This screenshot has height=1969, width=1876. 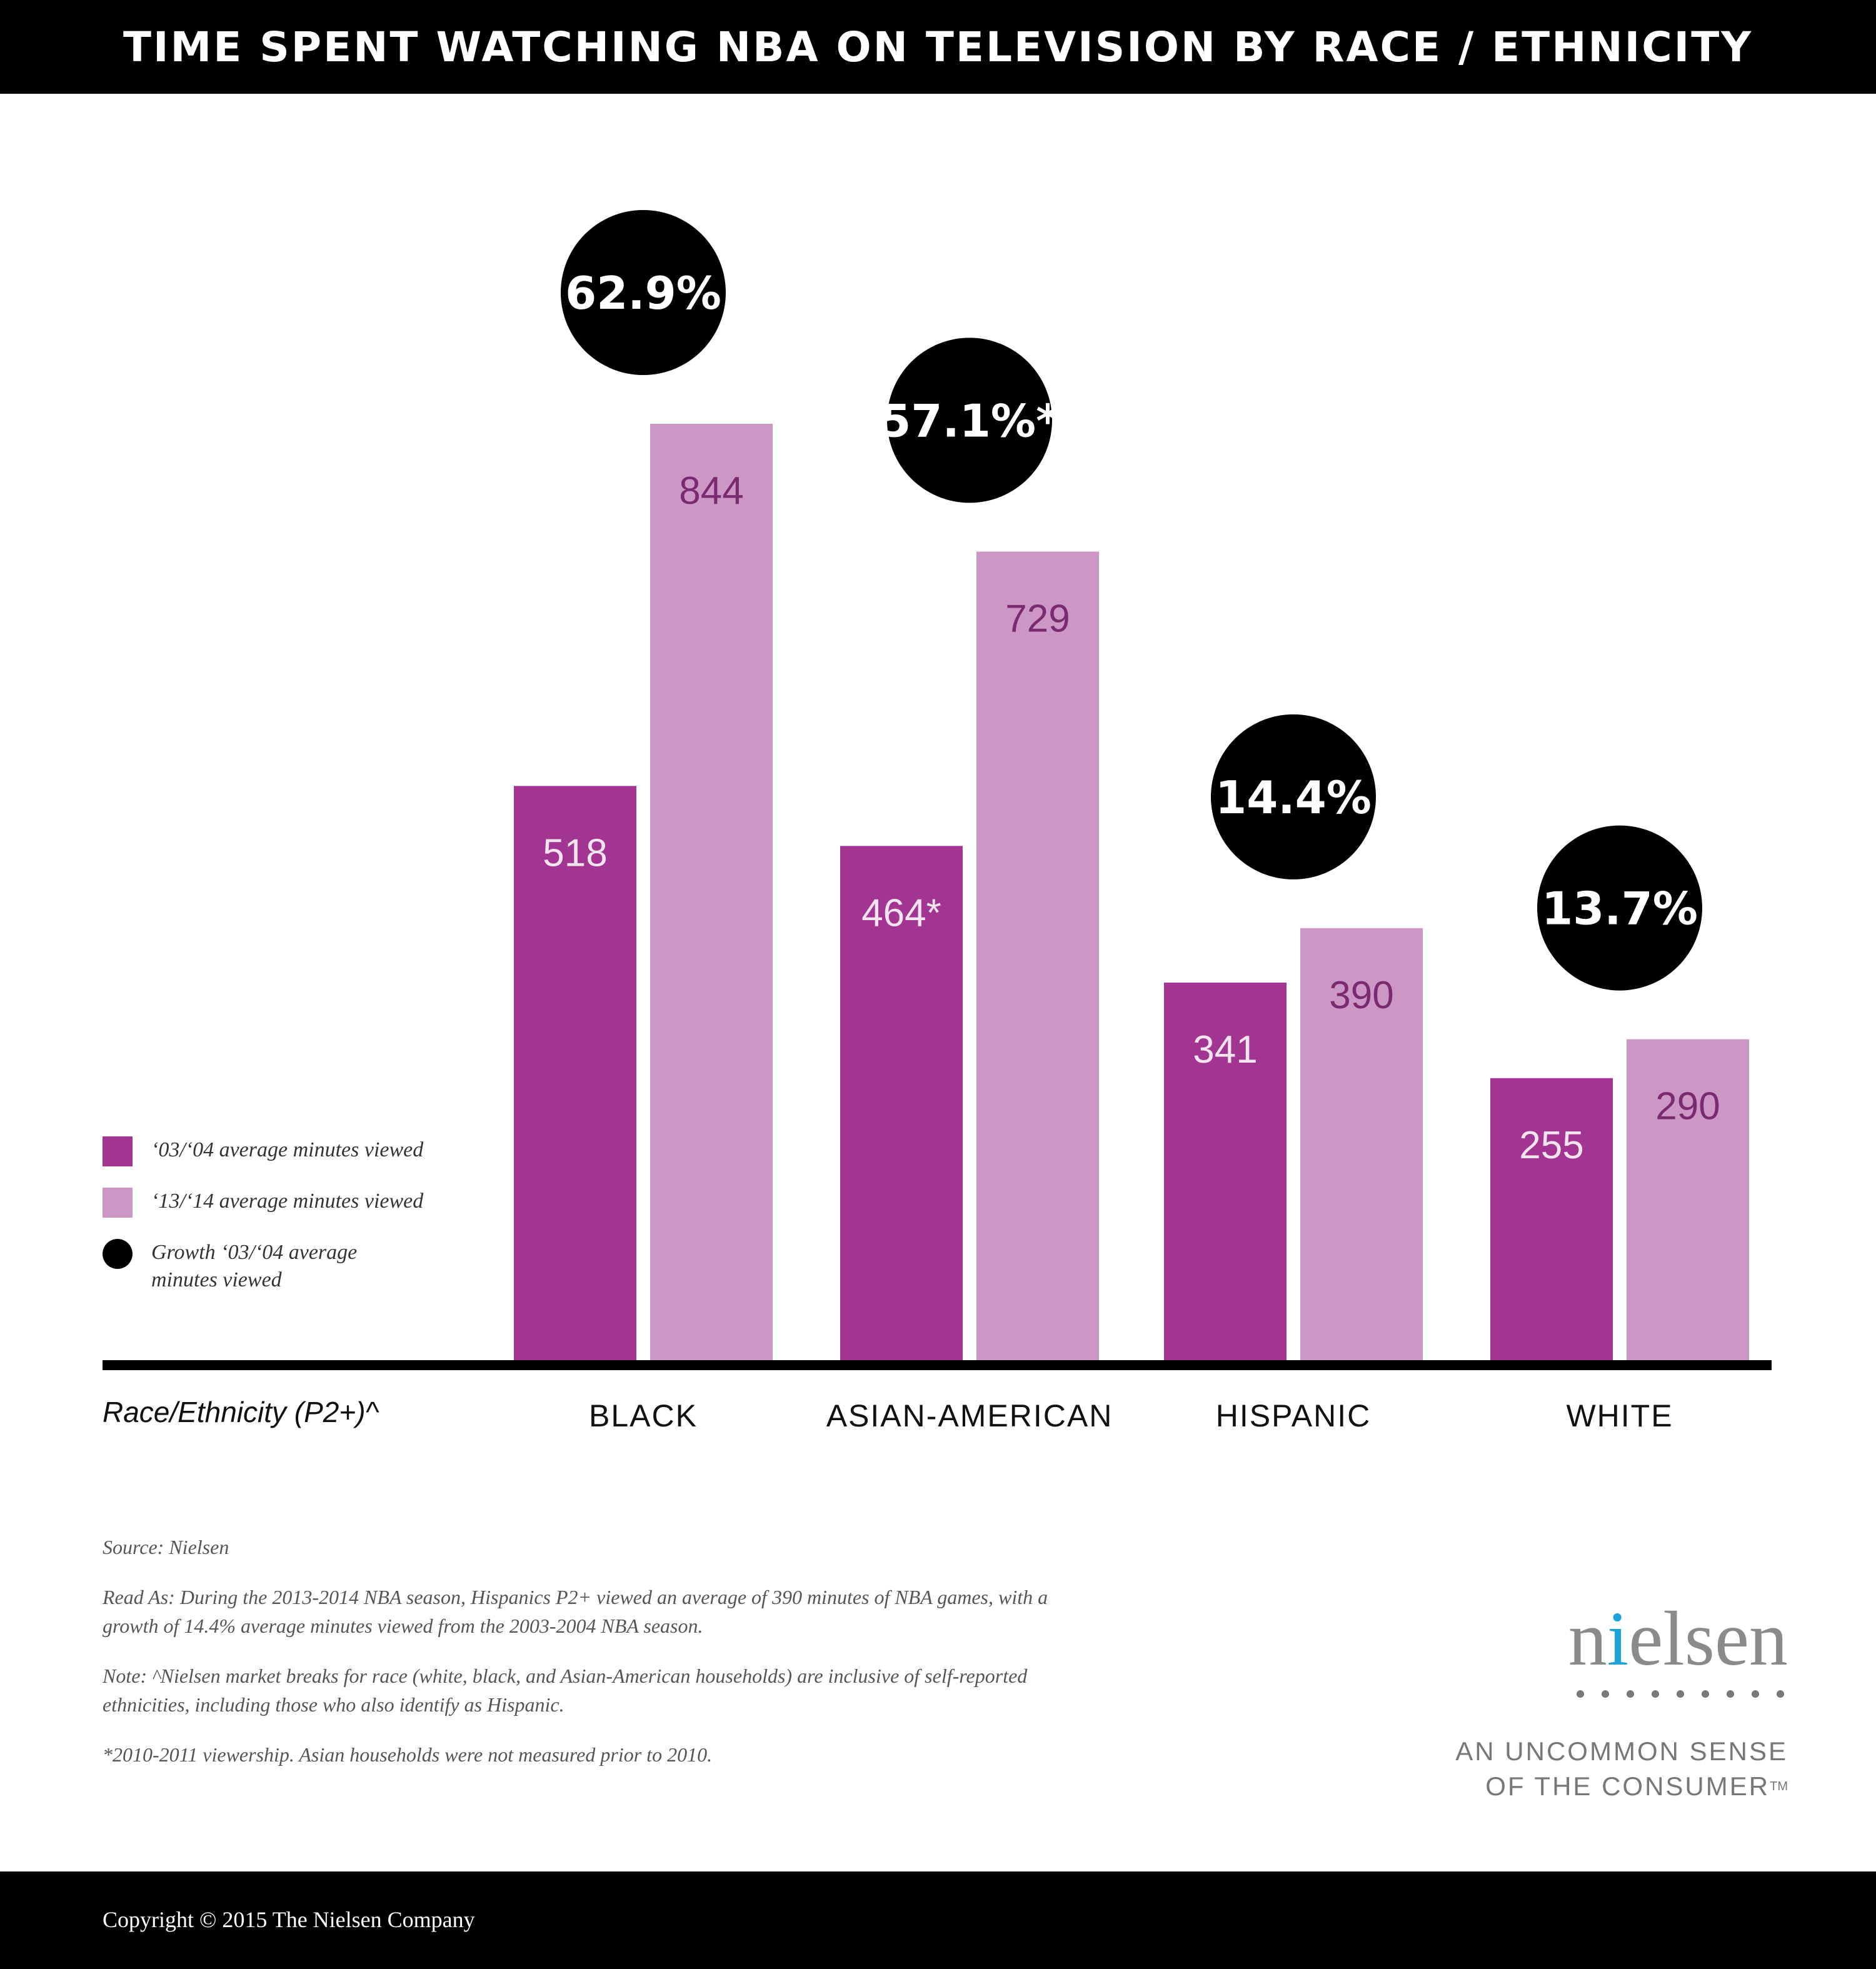 I want to click on growth-label-asian-american: 57.1%*, so click(x=969, y=421).